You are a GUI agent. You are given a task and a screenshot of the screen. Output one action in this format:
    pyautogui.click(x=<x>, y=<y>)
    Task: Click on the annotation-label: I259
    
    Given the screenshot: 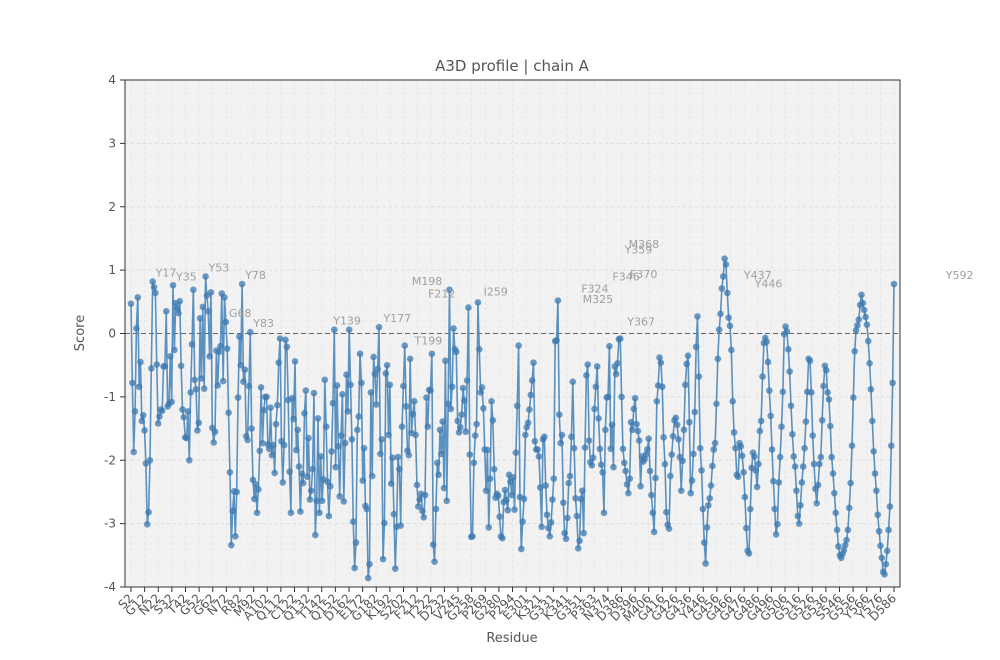 What is the action you would take?
    pyautogui.click(x=496, y=292)
    